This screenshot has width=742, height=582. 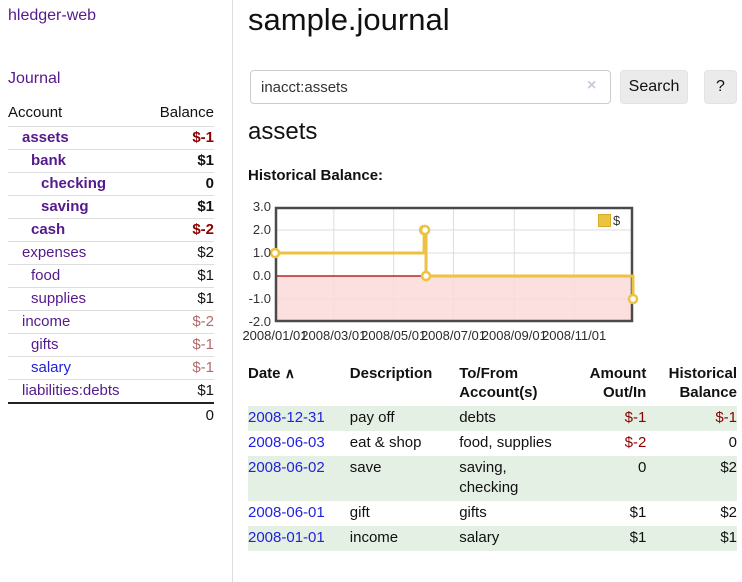 What do you see at coordinates (286, 537) in the screenshot?
I see `transaction-date-link: 2008-01-01` at bounding box center [286, 537].